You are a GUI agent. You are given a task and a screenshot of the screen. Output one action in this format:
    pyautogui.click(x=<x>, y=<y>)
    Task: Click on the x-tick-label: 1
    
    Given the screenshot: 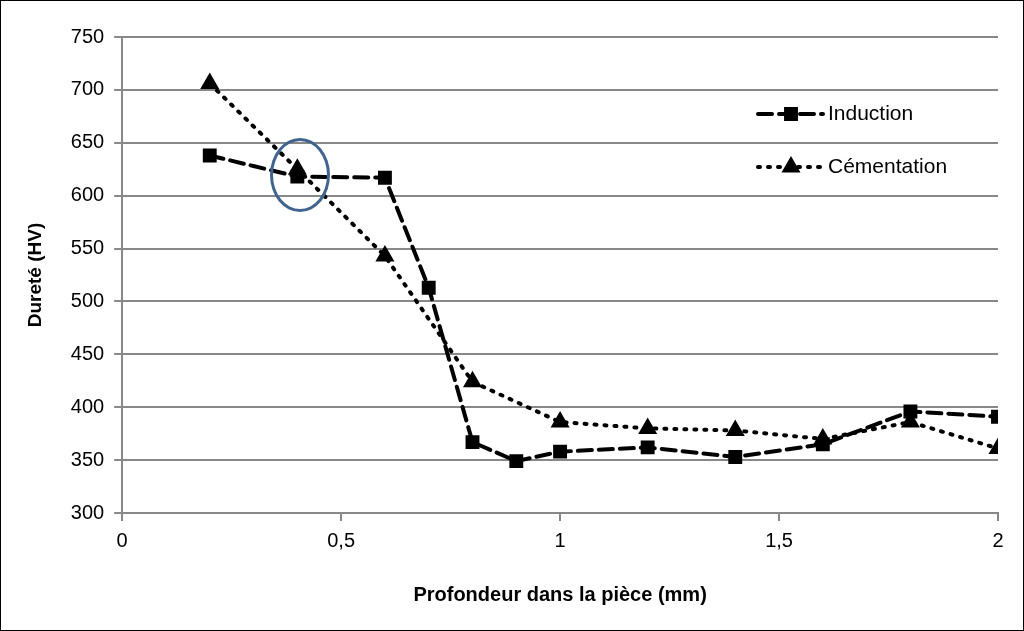 What is the action you would take?
    pyautogui.click(x=560, y=539)
    